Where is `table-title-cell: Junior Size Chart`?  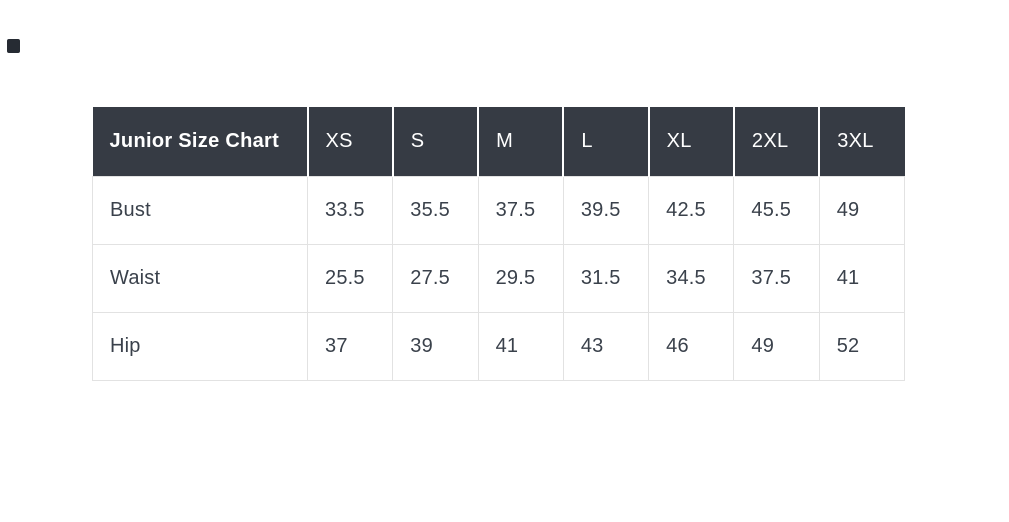 table-title-cell: Junior Size Chart is located at coordinates (200, 141).